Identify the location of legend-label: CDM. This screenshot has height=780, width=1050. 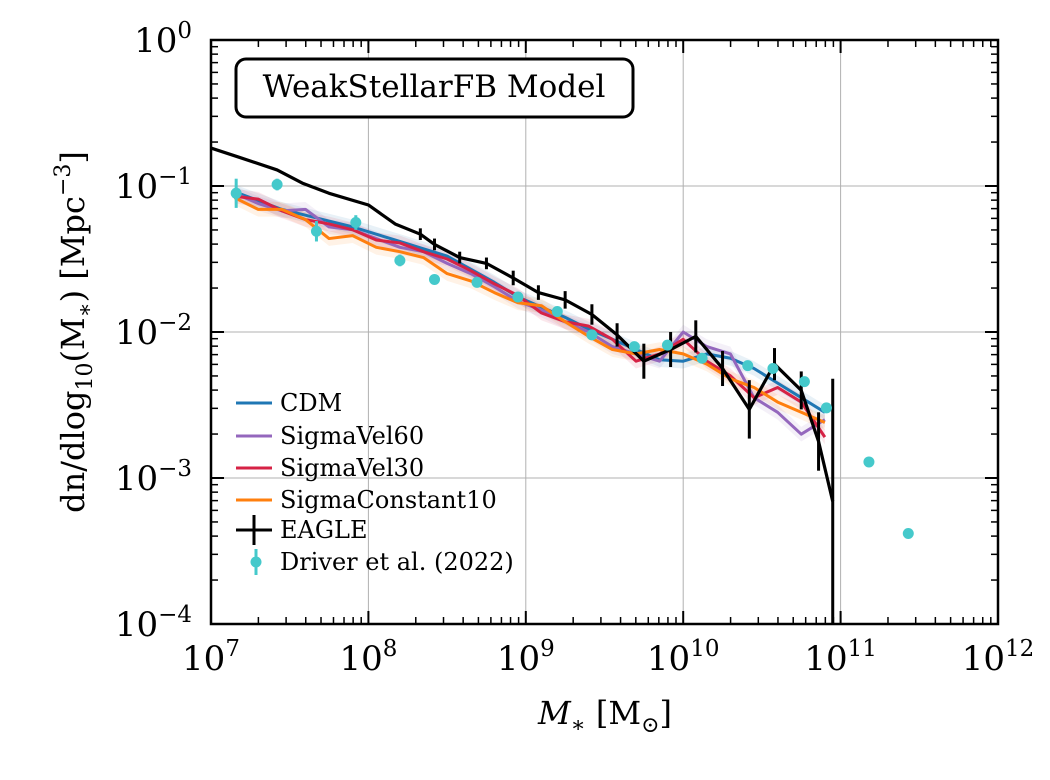
(311, 403).